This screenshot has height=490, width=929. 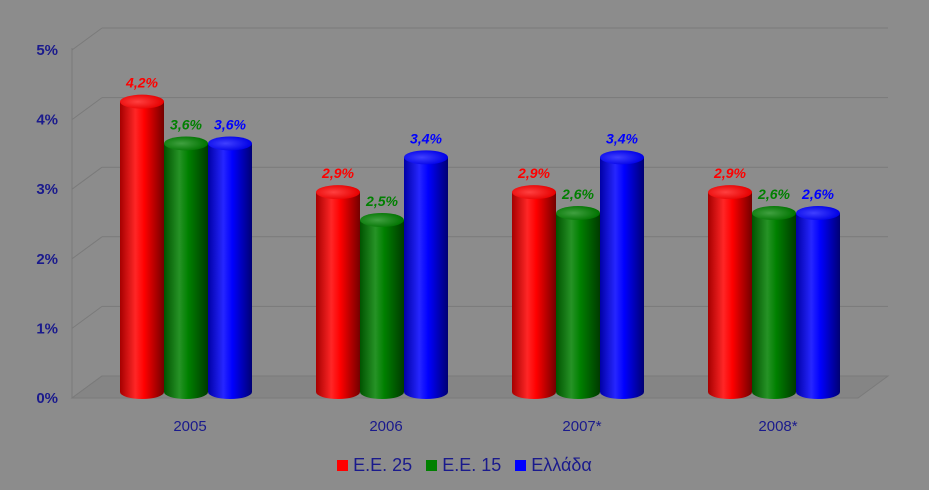 I want to click on legend-item-ee15: Ε.Ε. 15, so click(x=463, y=465).